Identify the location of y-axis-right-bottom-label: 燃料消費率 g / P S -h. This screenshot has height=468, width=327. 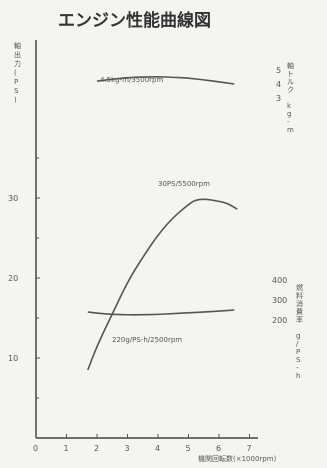
(299, 331).